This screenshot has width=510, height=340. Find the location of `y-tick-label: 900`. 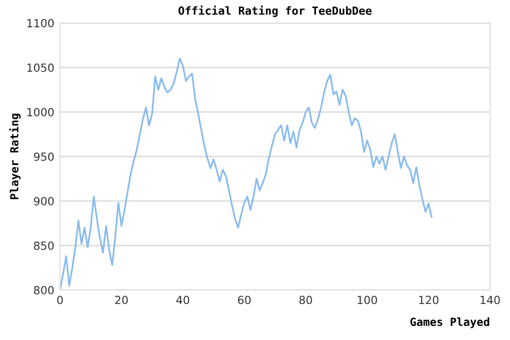

y-tick-label: 900 is located at coordinates (44, 201).